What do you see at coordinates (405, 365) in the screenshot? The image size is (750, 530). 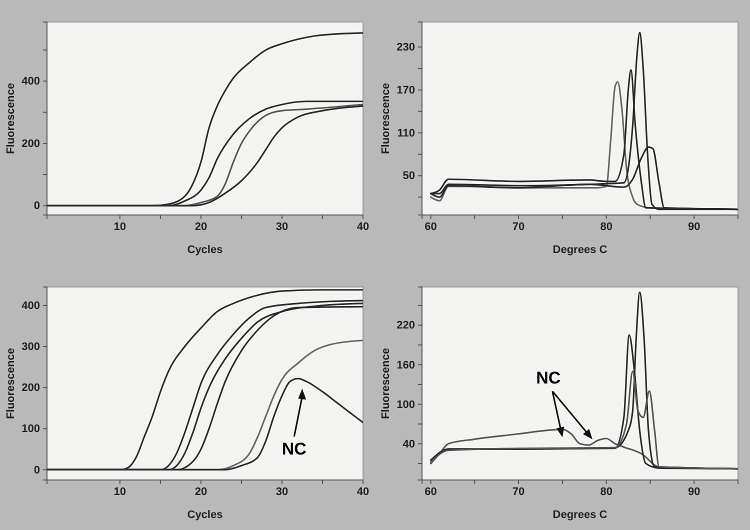 I see `y-tick-label: 160` at bounding box center [405, 365].